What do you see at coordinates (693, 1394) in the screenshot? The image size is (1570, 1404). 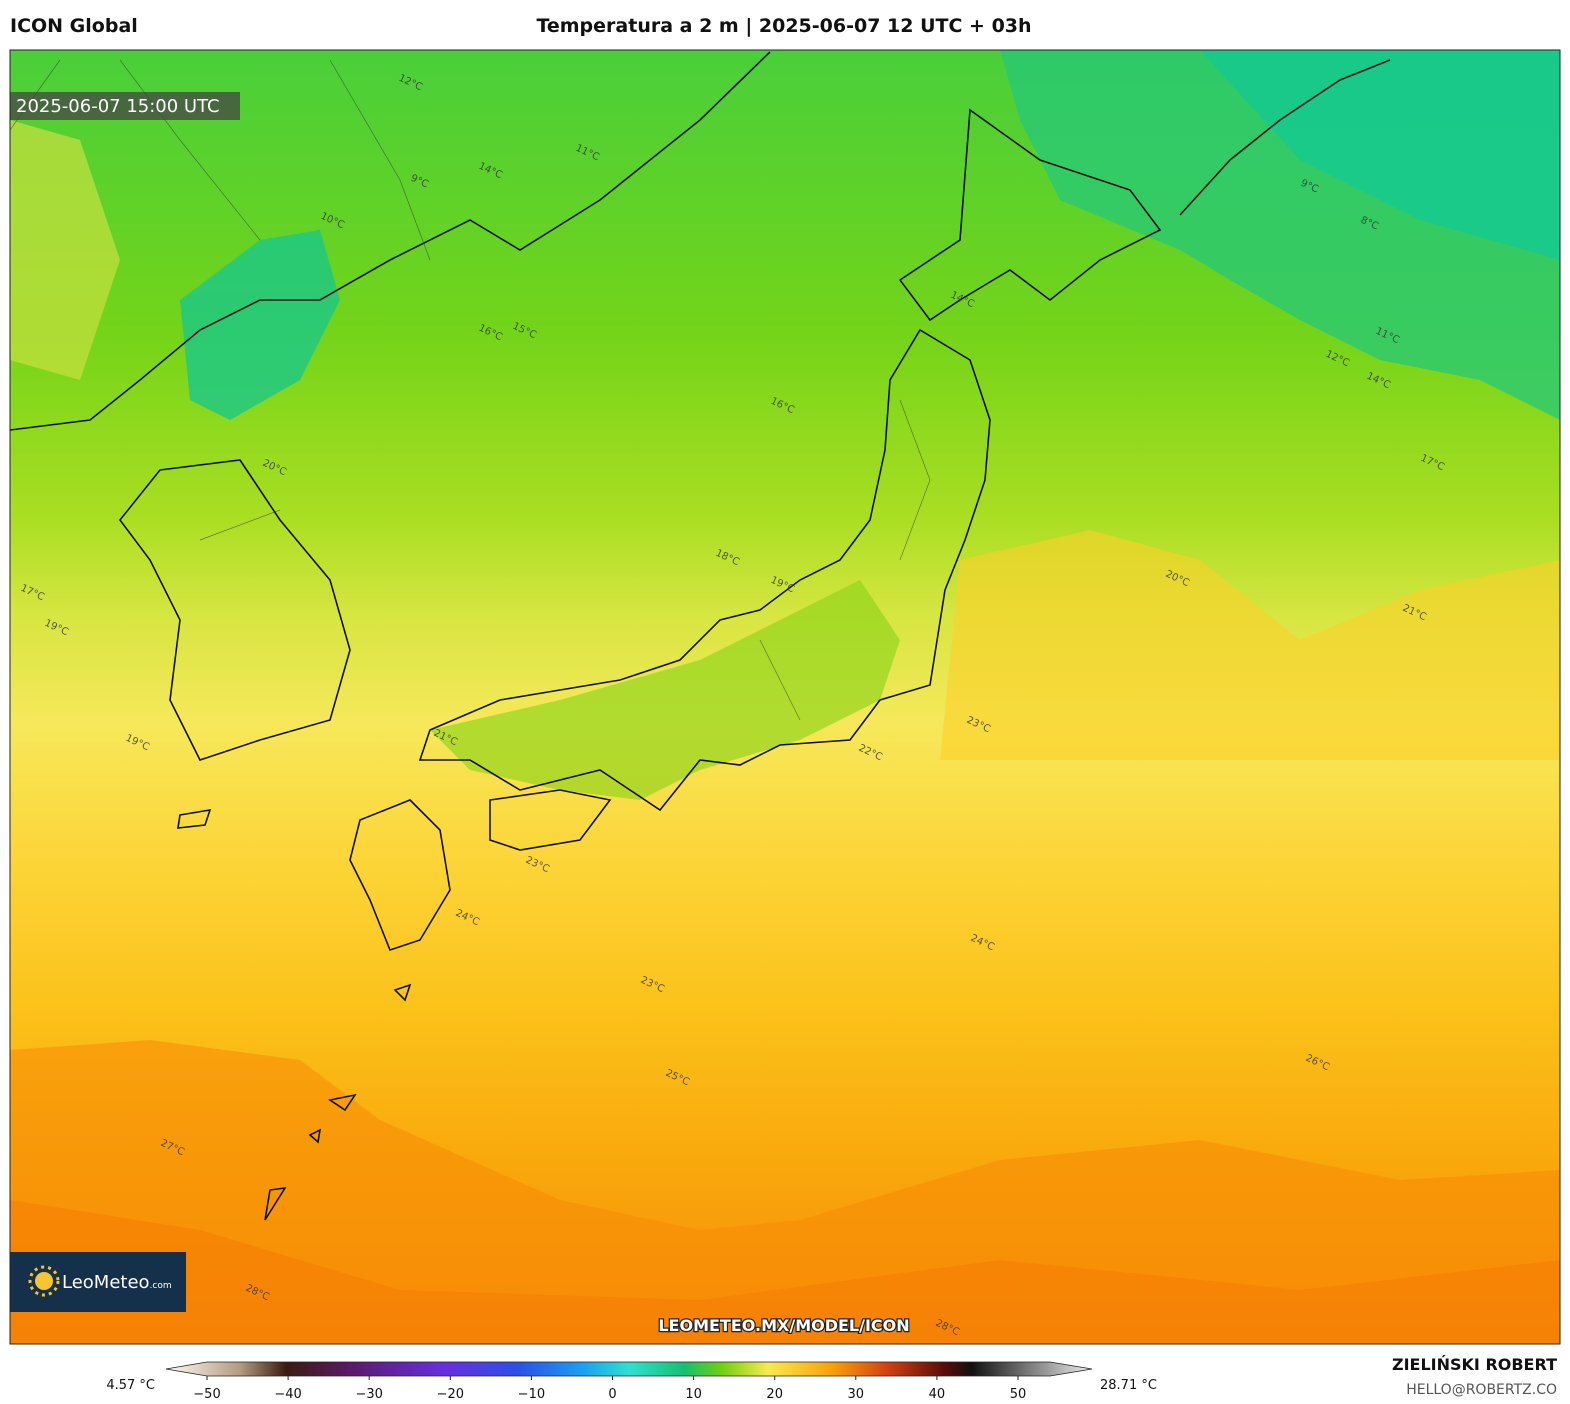 I see `colorbar-tick-label: 10` at bounding box center [693, 1394].